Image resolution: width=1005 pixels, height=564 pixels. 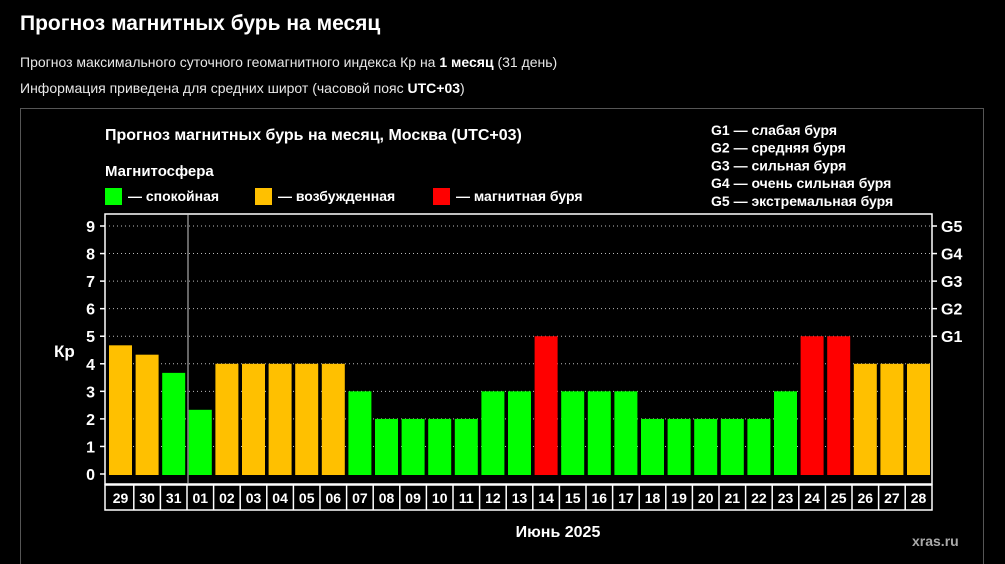 I want to click on g-legend-g3: G3 — сильная буря, so click(x=778, y=165).